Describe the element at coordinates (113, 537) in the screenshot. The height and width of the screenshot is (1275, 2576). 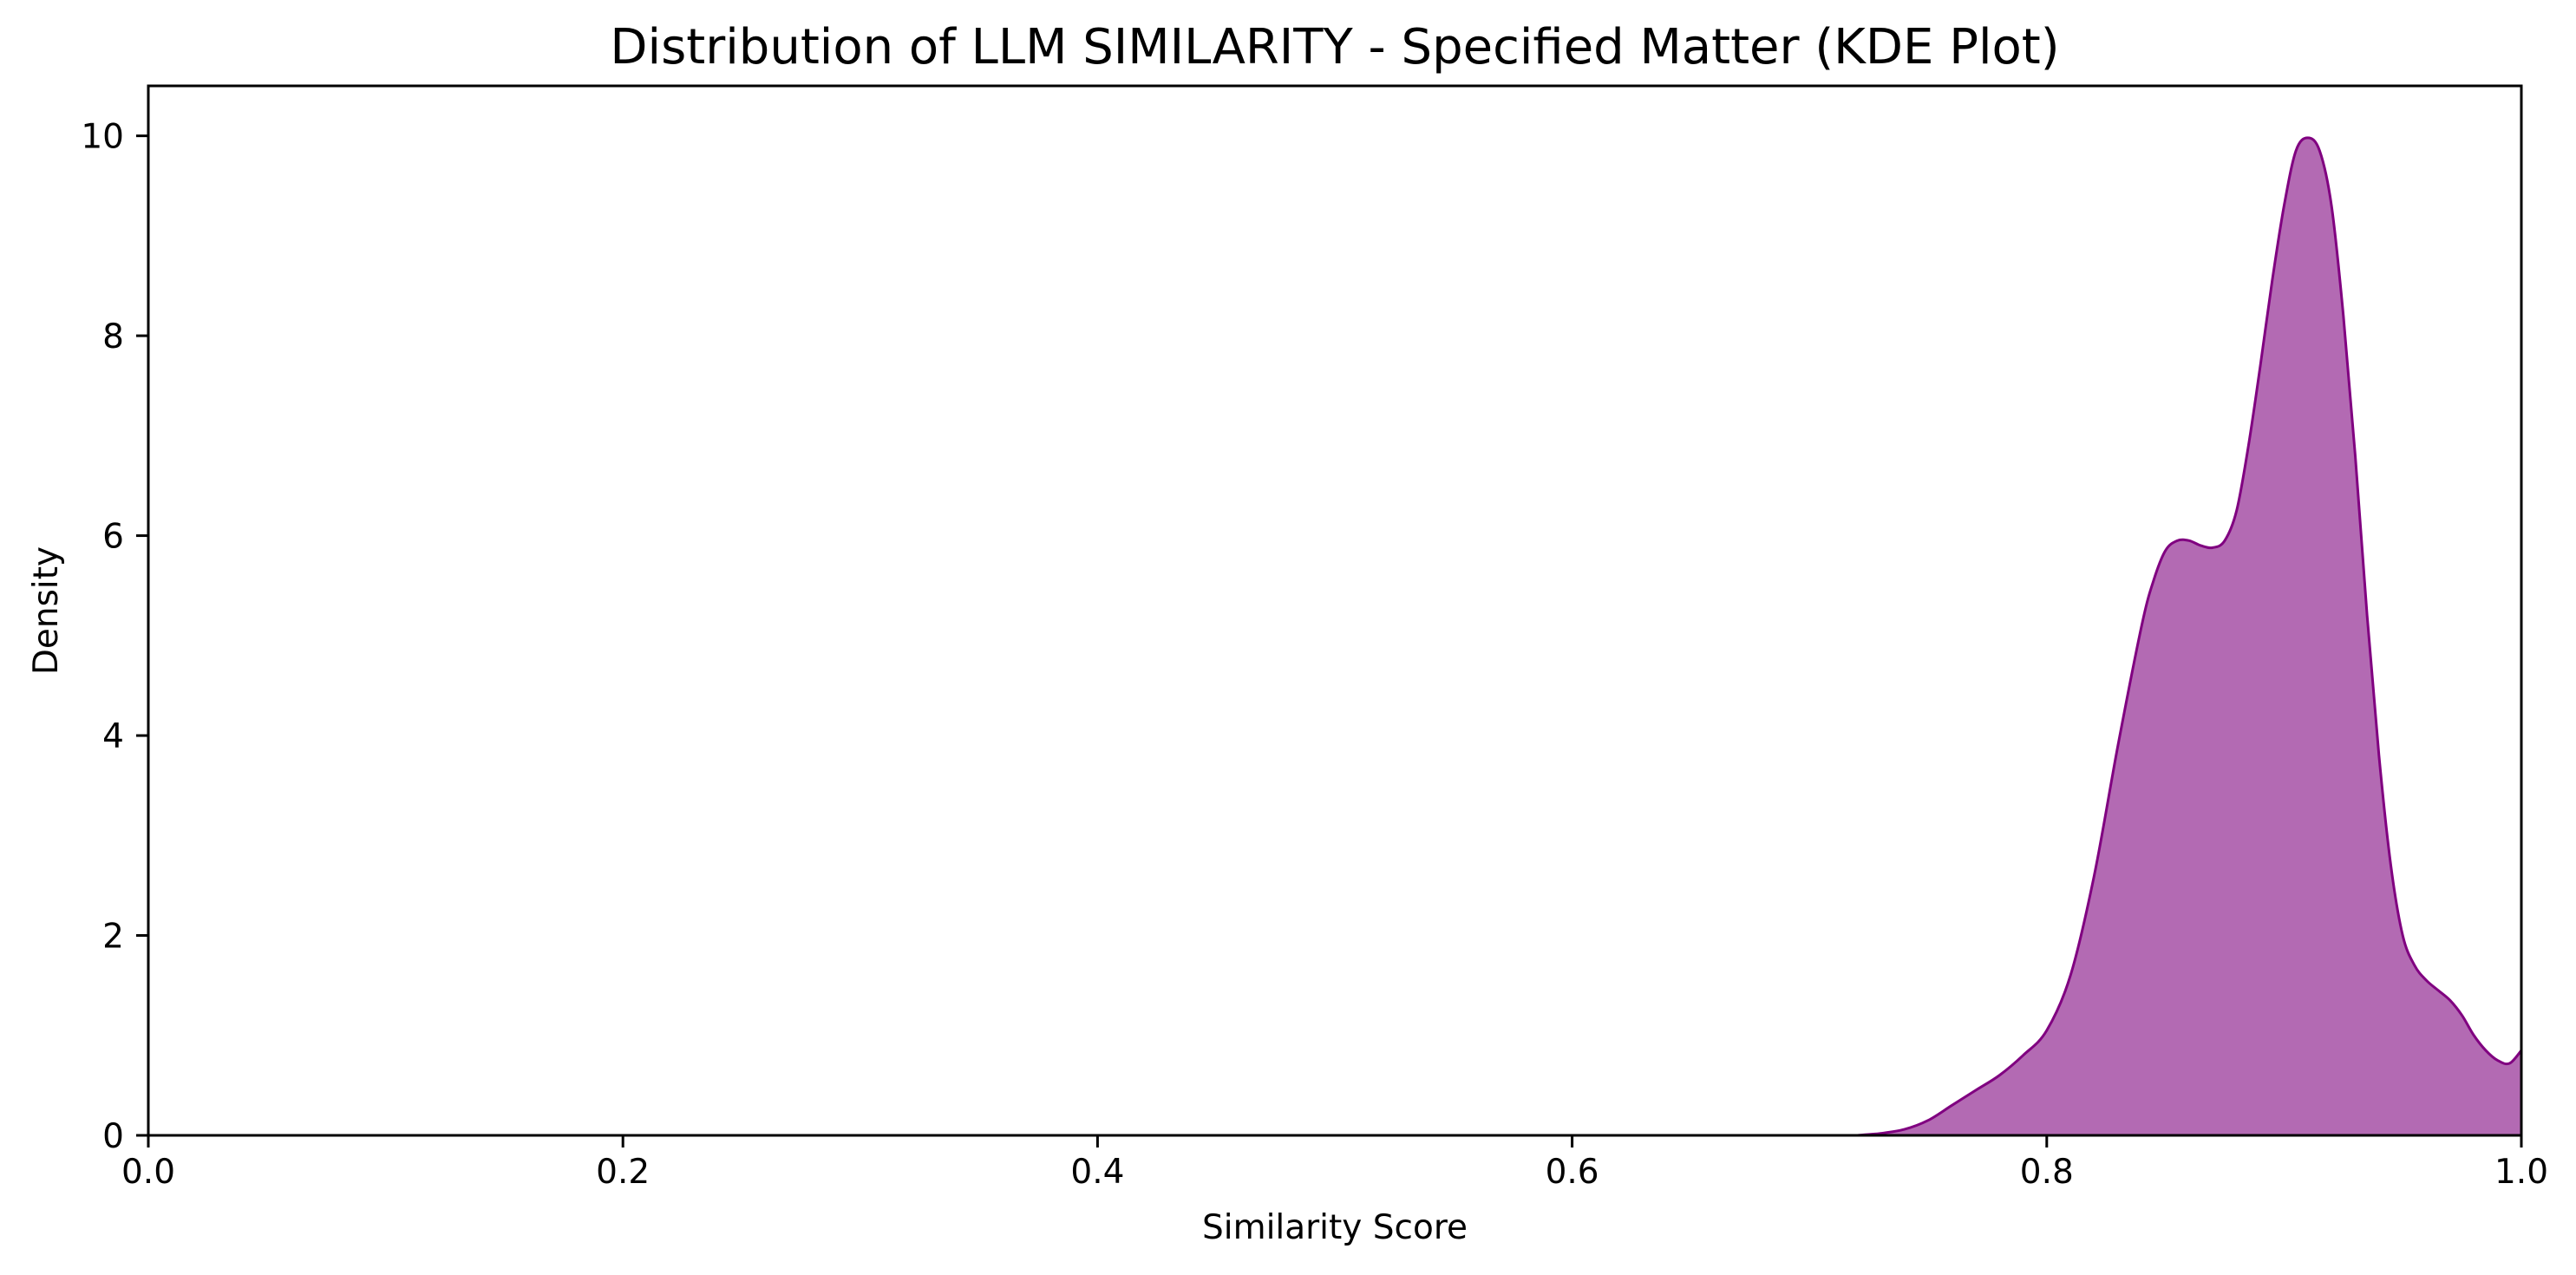
I see `y-tick-label: 6` at that location.